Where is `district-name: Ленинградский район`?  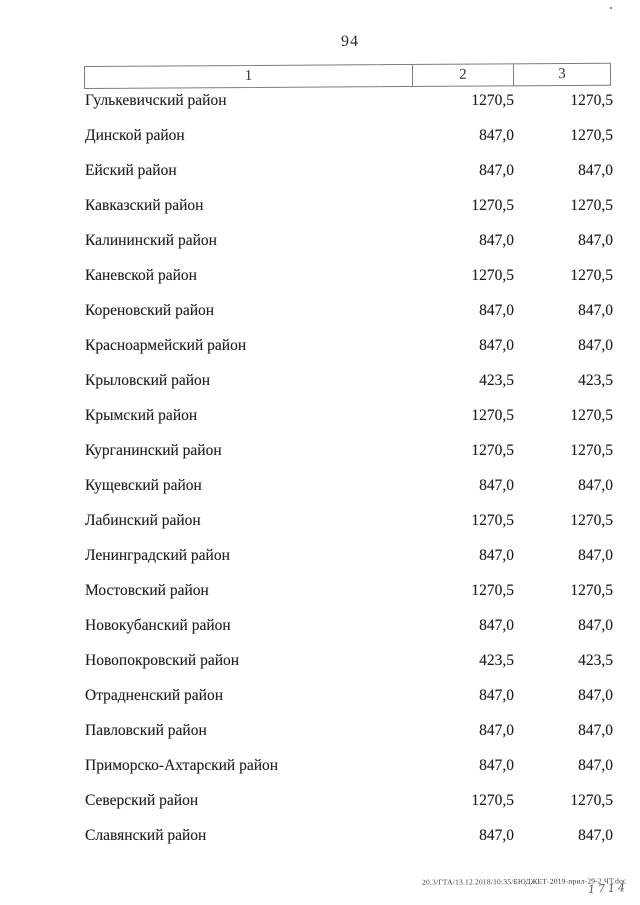 district-name: Ленинградский район is located at coordinates (157, 555).